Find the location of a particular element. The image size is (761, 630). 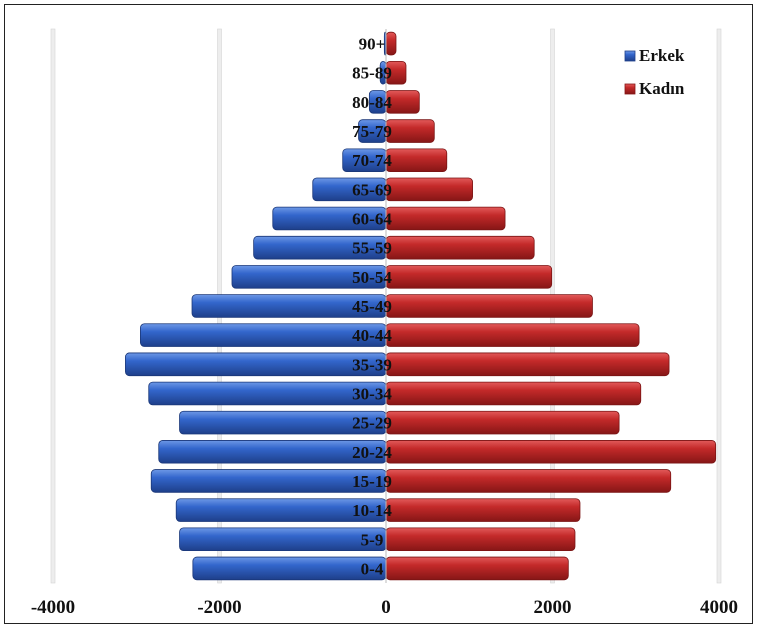

legend-label-erkek: Erkek is located at coordinates (662, 55).